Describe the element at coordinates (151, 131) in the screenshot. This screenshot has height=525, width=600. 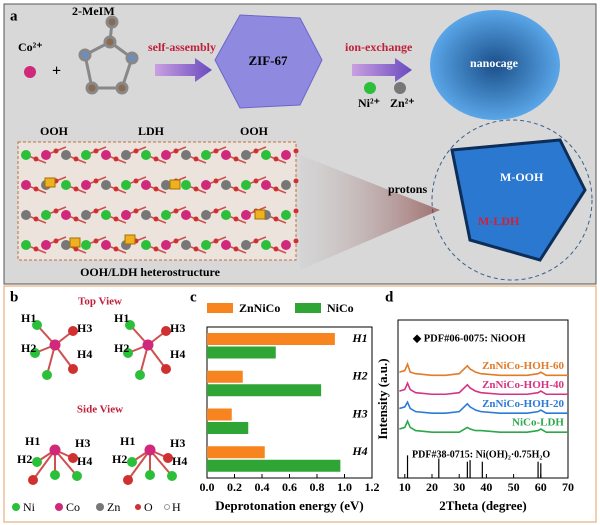
I see `ldh-label: LDH` at that location.